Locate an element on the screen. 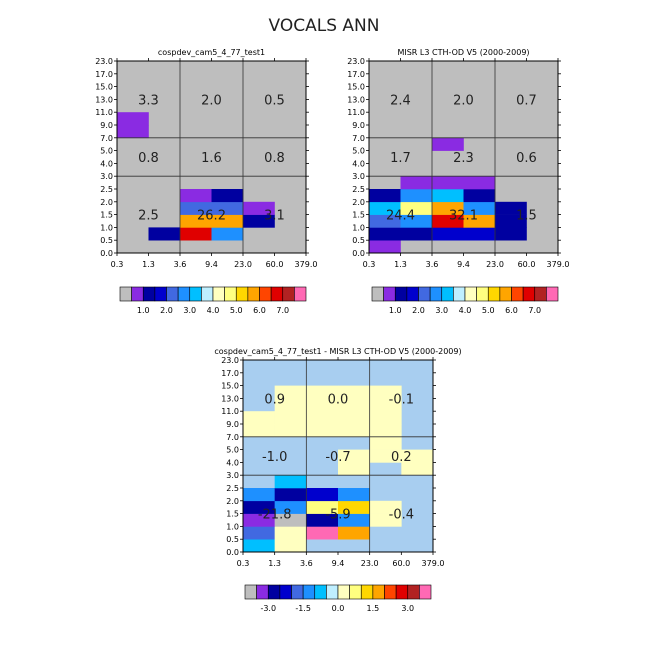 The width and height of the screenshot is (648, 648). group-total: -0.4 is located at coordinates (401, 515).